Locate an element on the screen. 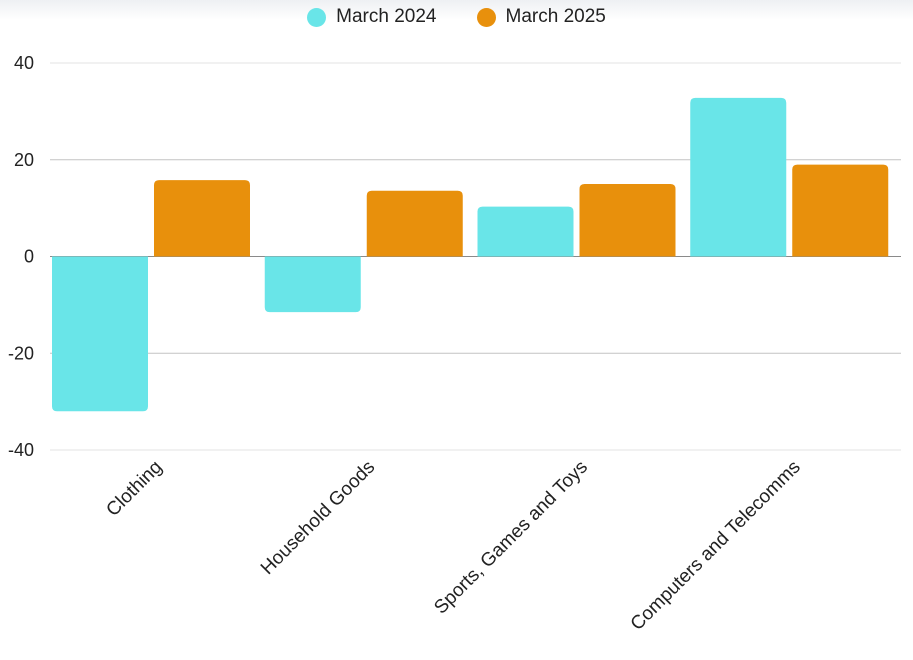  y-tick-label: 40 is located at coordinates (24, 63).